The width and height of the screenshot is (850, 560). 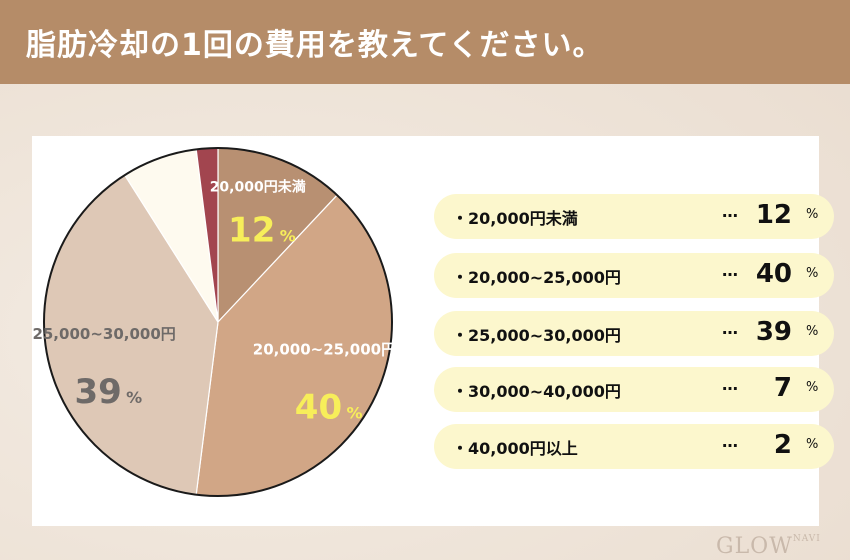 What do you see at coordinates (773, 215) in the screenshot?
I see `legend-value: 12` at bounding box center [773, 215].